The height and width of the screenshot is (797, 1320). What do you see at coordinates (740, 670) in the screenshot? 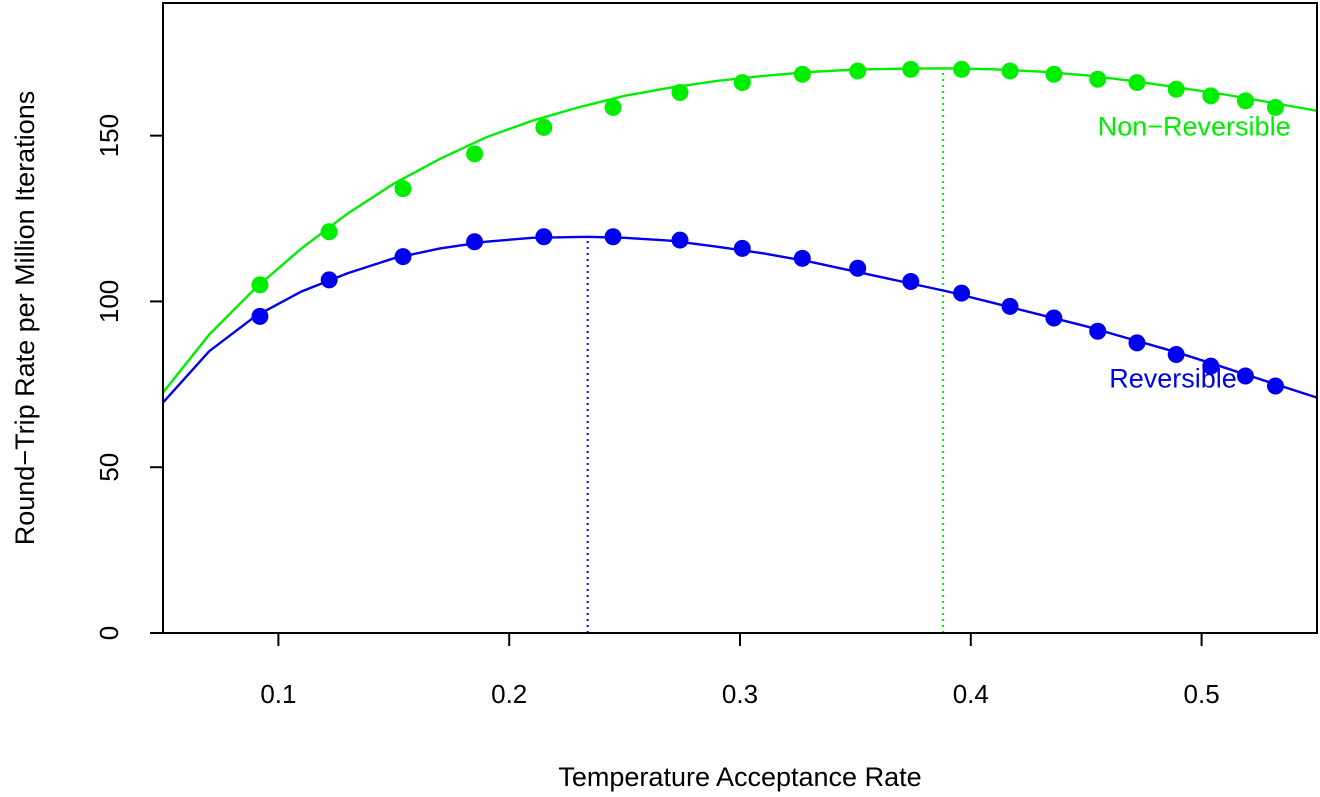
I see `x-axis: 0.1 0.2 0.3 0.4 0.5` at bounding box center [740, 670].